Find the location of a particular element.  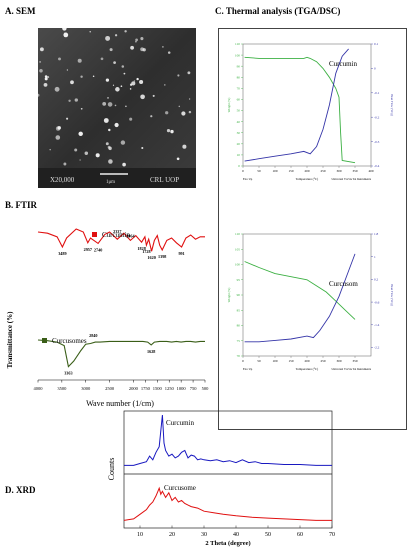

xrd-tick-label: 30 is located at coordinates (204, 535).